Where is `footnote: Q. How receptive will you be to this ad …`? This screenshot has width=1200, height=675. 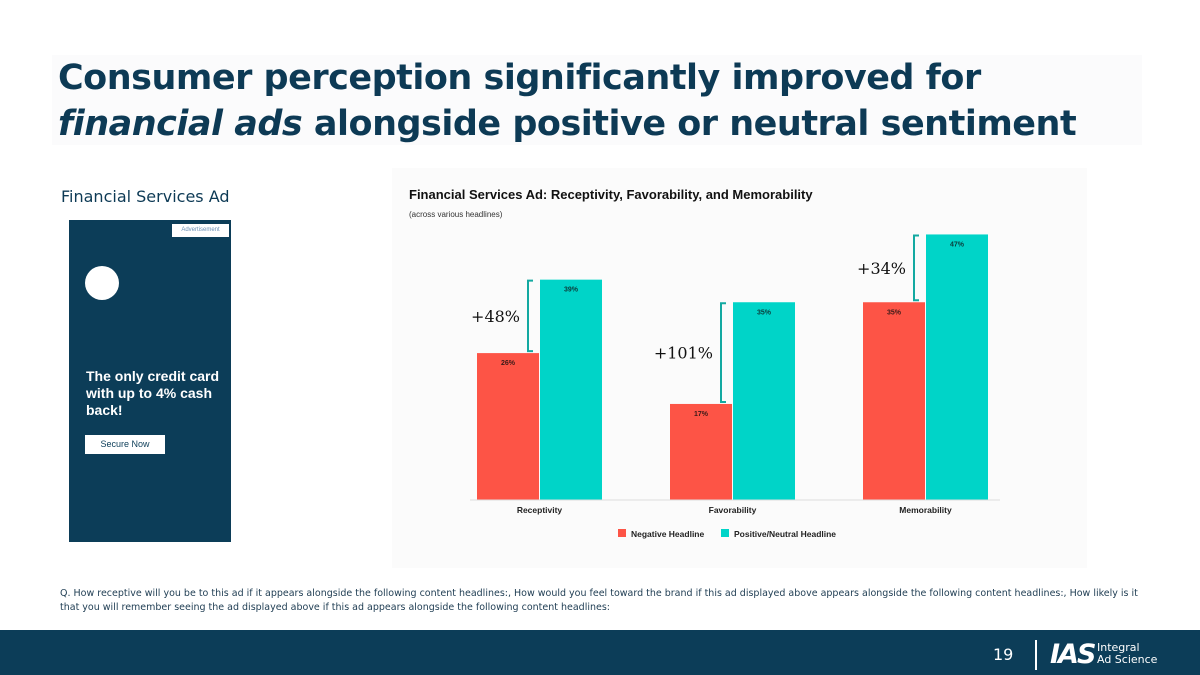
footnote: Q. How receptive will you be to this ad … is located at coordinates (599, 600).